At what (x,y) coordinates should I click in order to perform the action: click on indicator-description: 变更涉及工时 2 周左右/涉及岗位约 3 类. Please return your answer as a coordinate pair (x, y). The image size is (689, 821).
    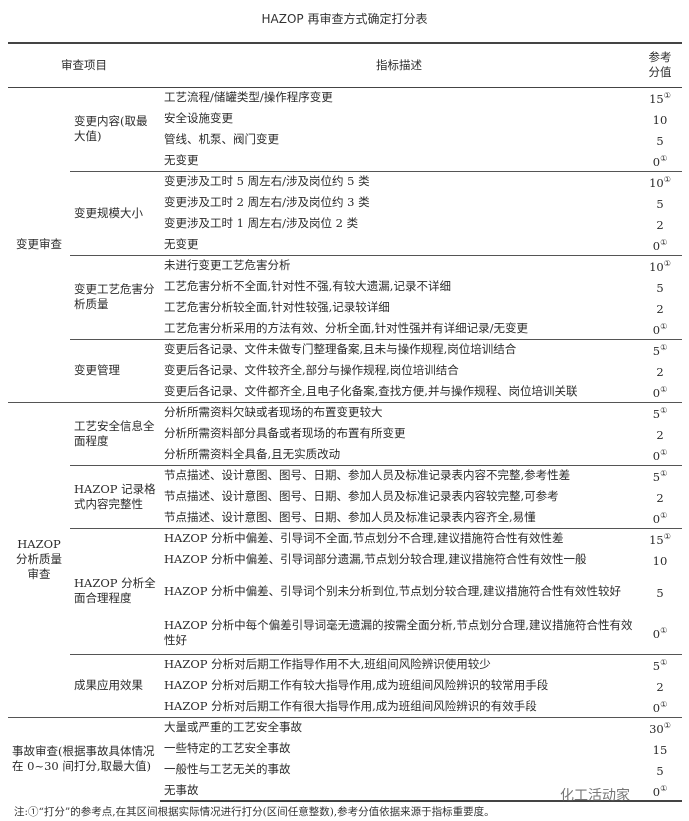
    Looking at the image, I should click on (267, 202).